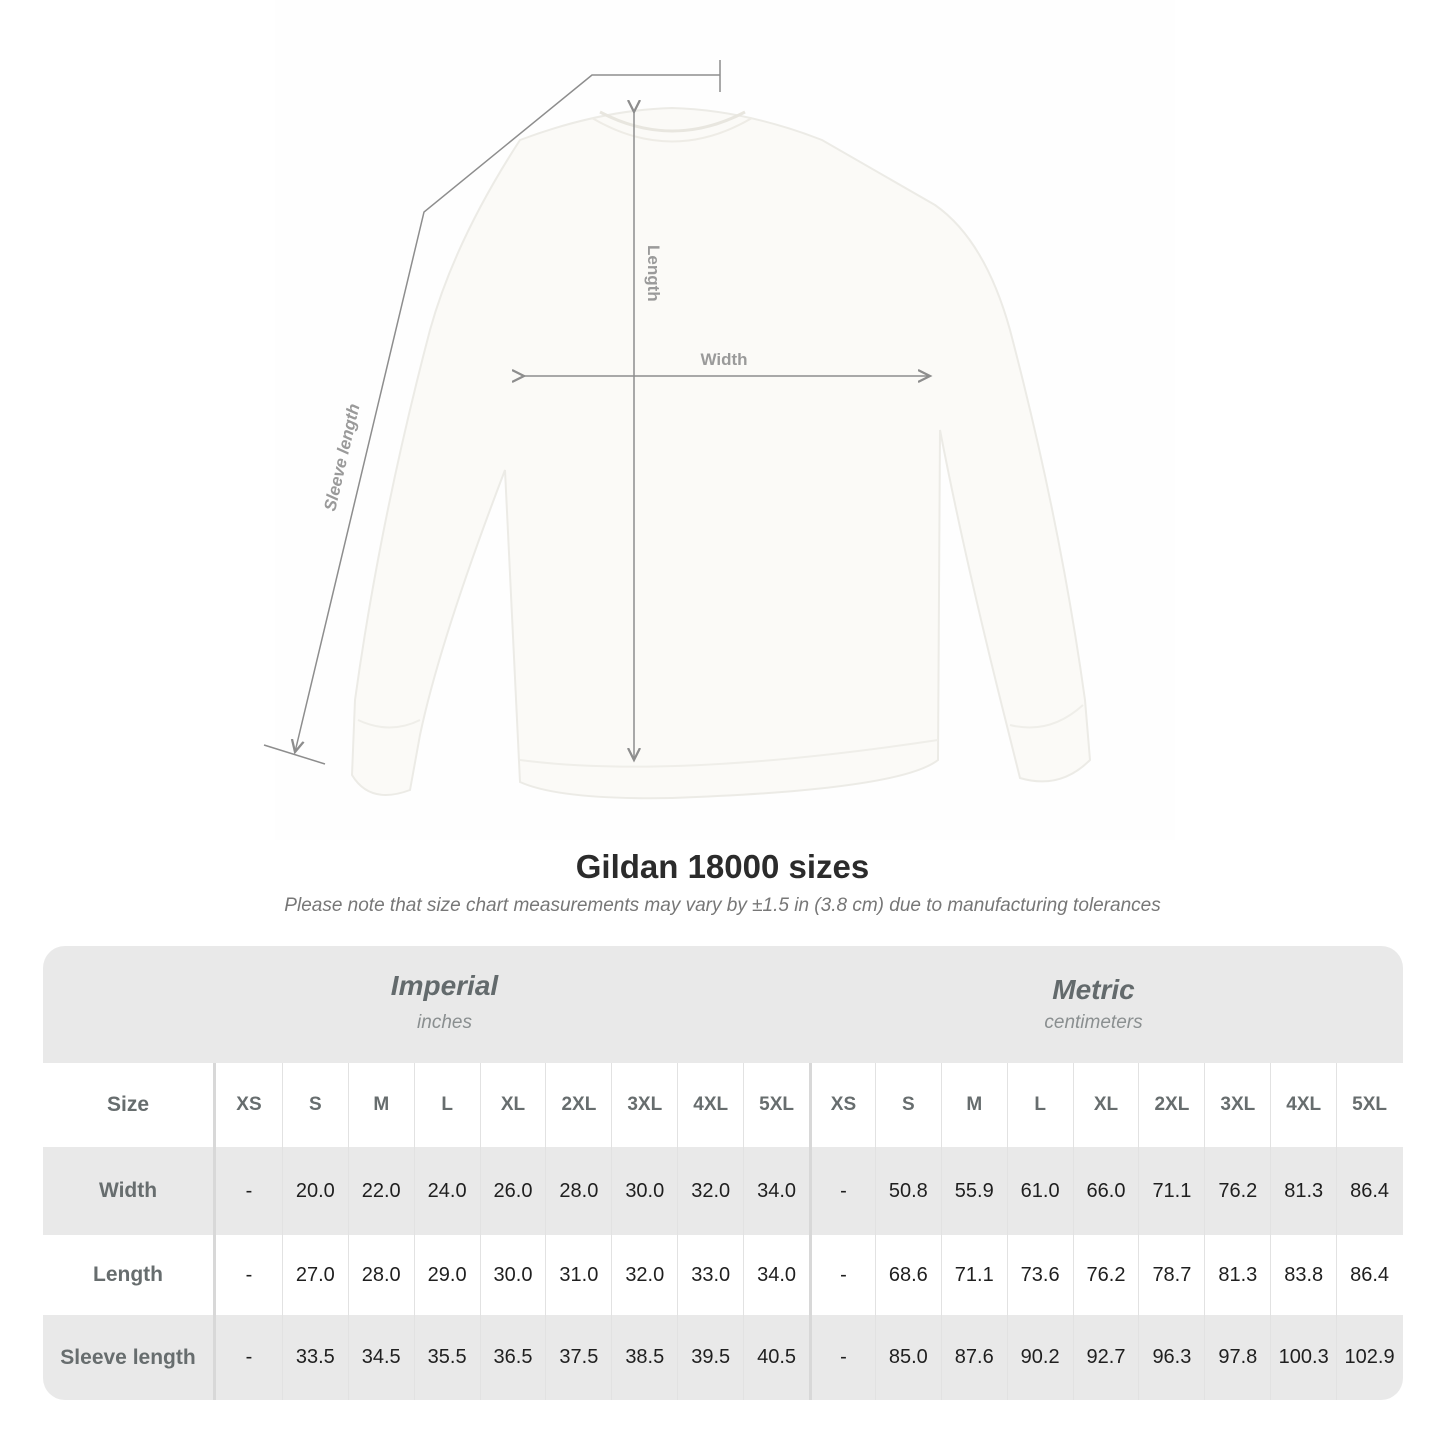 The height and width of the screenshot is (1445, 1445). Describe the element at coordinates (129, 1105) in the screenshot. I see `size-header-label: Size` at that location.